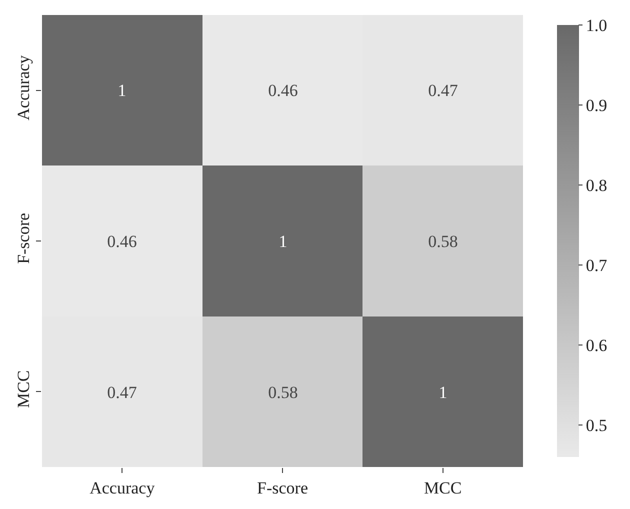  What do you see at coordinates (282, 488) in the screenshot?
I see `x-tick-label: F-score` at bounding box center [282, 488].